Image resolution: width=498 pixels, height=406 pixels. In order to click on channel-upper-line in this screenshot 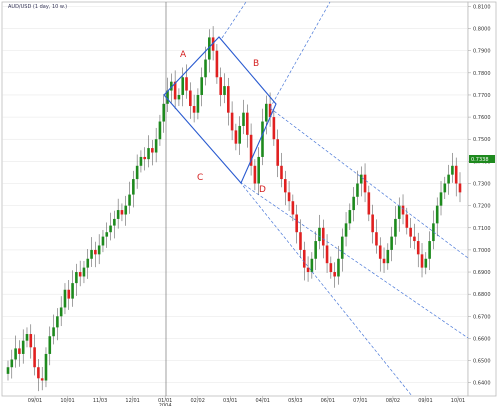, I will do `click(234, 20)`.